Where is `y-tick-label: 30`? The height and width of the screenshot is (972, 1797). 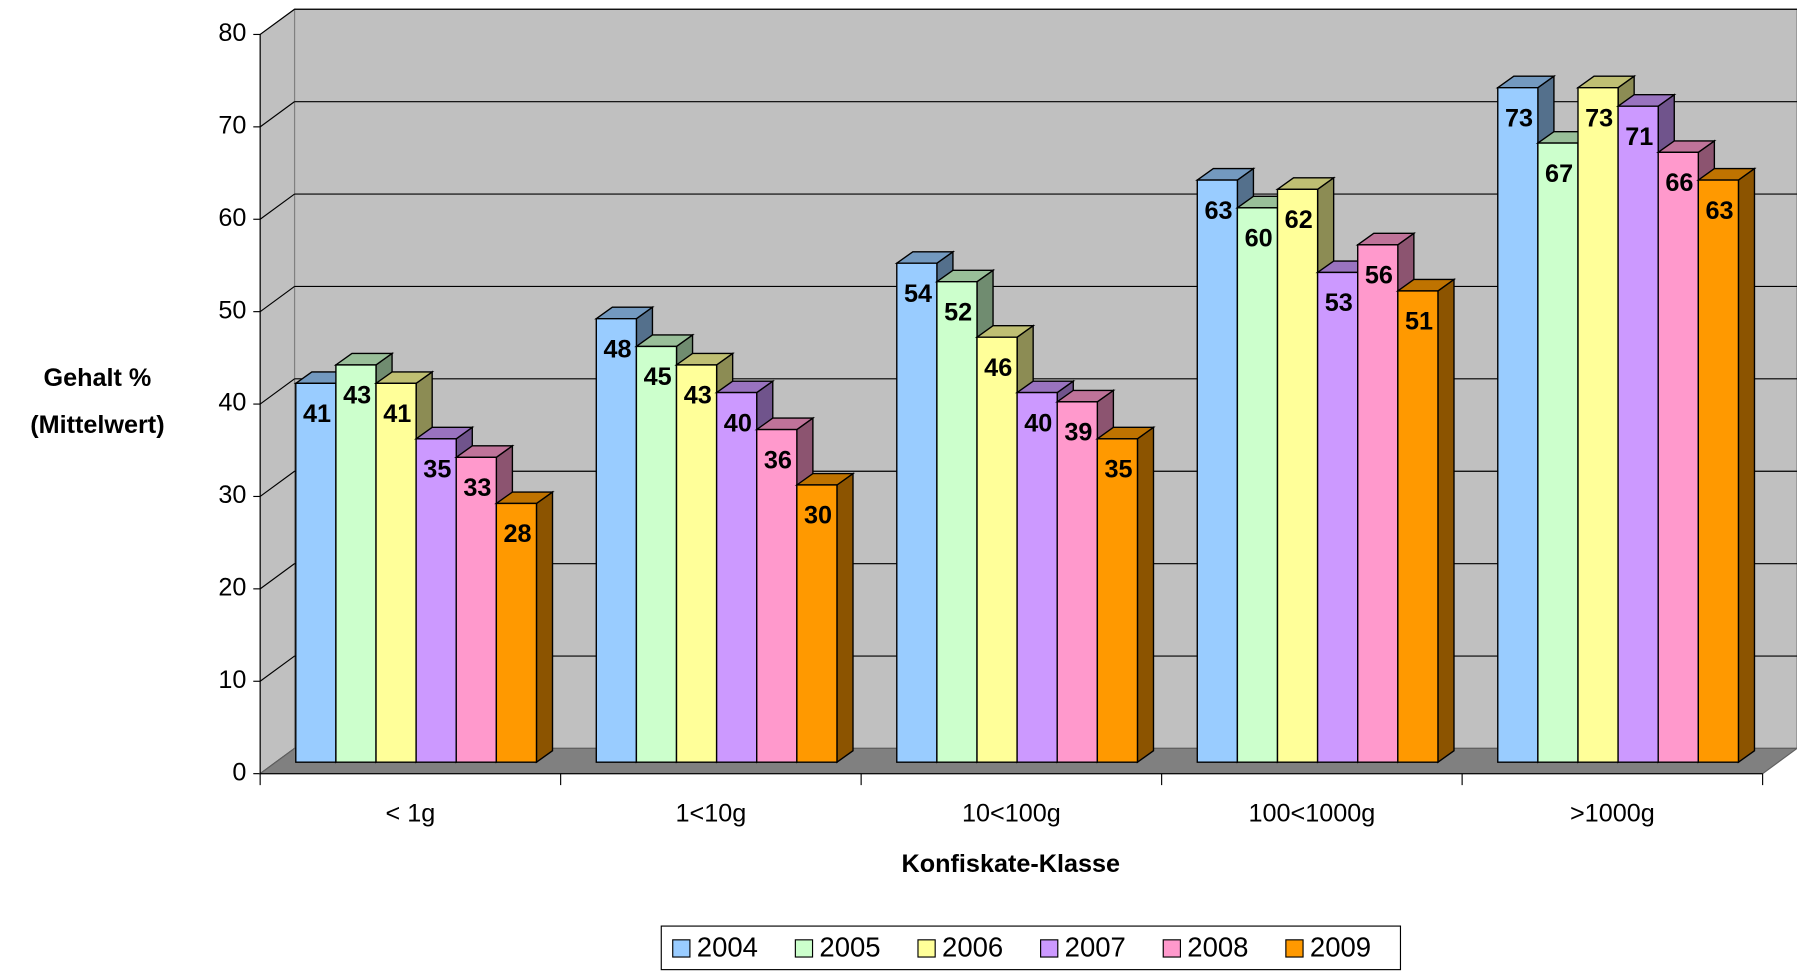 y-tick-label: 30 is located at coordinates (232, 495).